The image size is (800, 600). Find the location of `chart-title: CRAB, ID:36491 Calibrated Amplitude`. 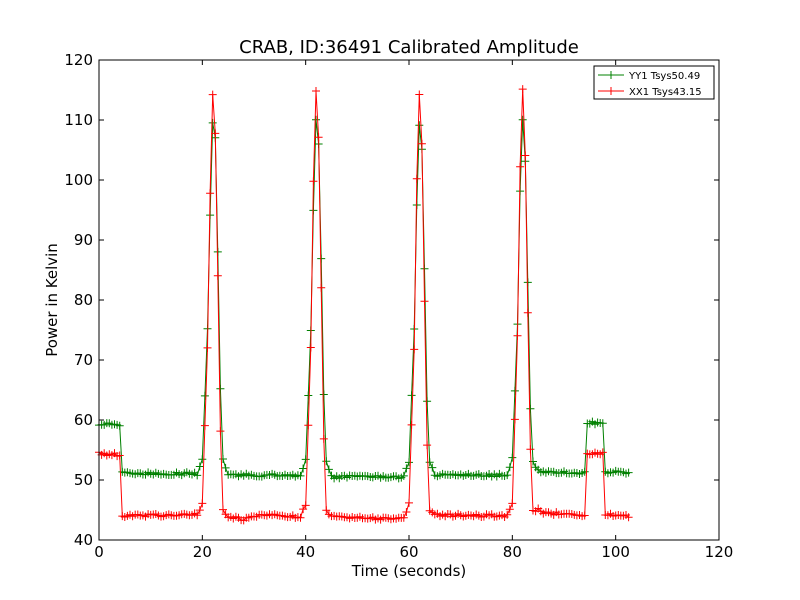

chart-title: CRAB, ID:36491 Calibrated Amplitude is located at coordinates (409, 47).